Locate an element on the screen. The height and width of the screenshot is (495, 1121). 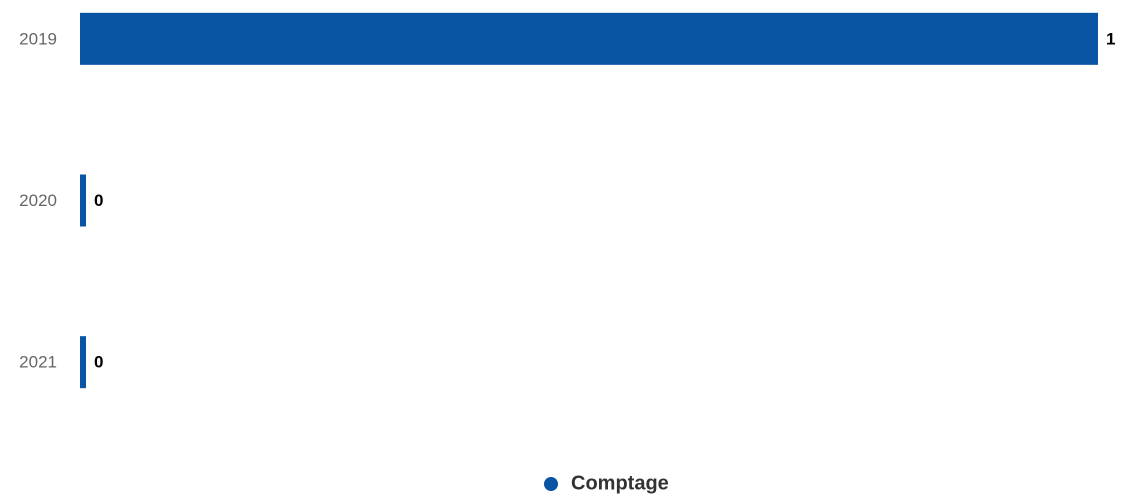
legend-label: Comptage is located at coordinates (620, 483).